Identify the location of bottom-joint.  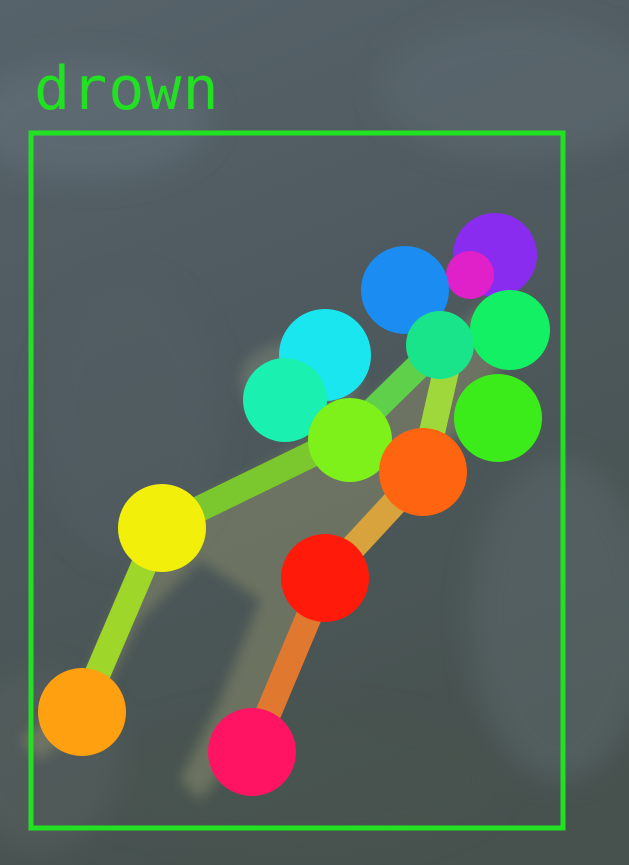
(252, 752).